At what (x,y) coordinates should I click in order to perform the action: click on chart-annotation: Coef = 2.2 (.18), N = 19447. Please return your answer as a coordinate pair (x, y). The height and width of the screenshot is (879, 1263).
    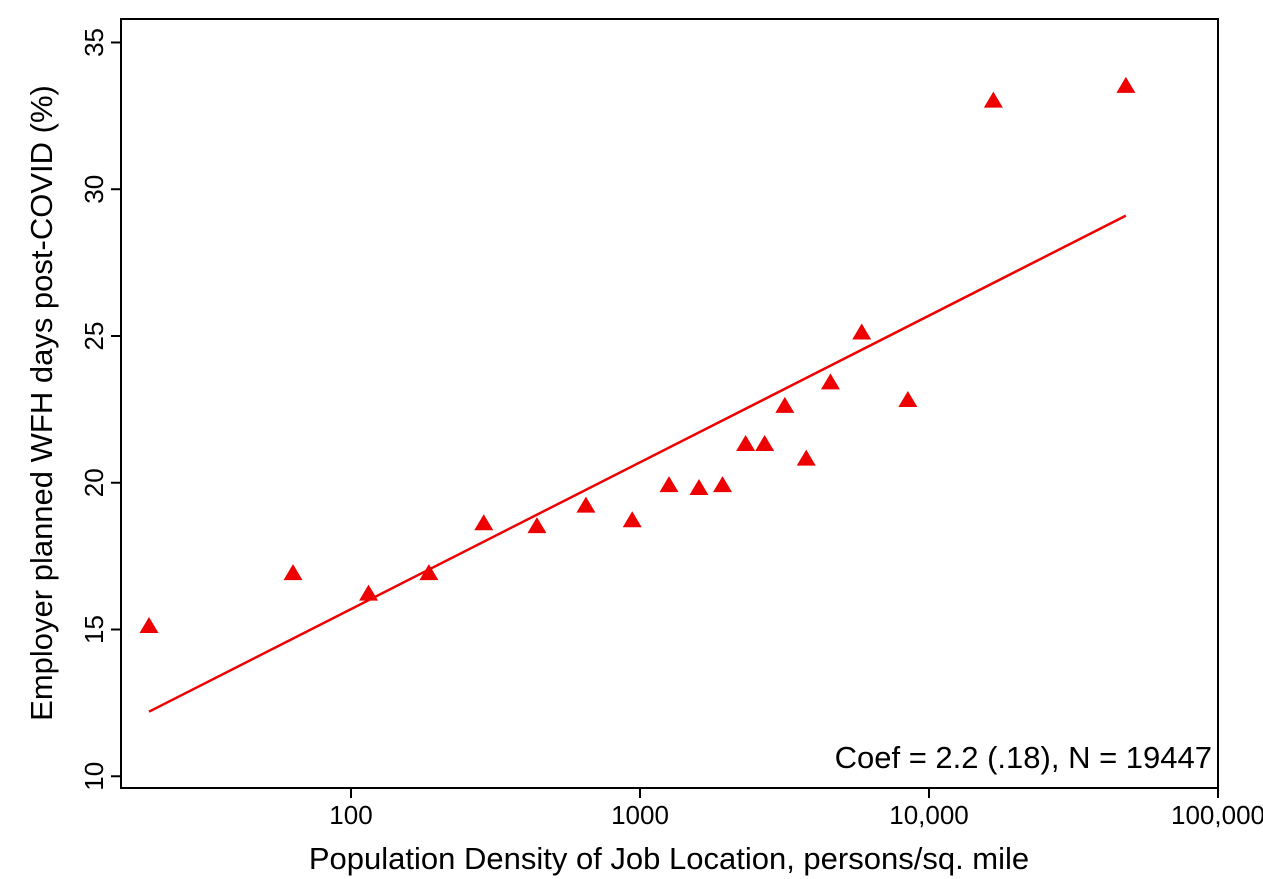
    Looking at the image, I should click on (1023, 757).